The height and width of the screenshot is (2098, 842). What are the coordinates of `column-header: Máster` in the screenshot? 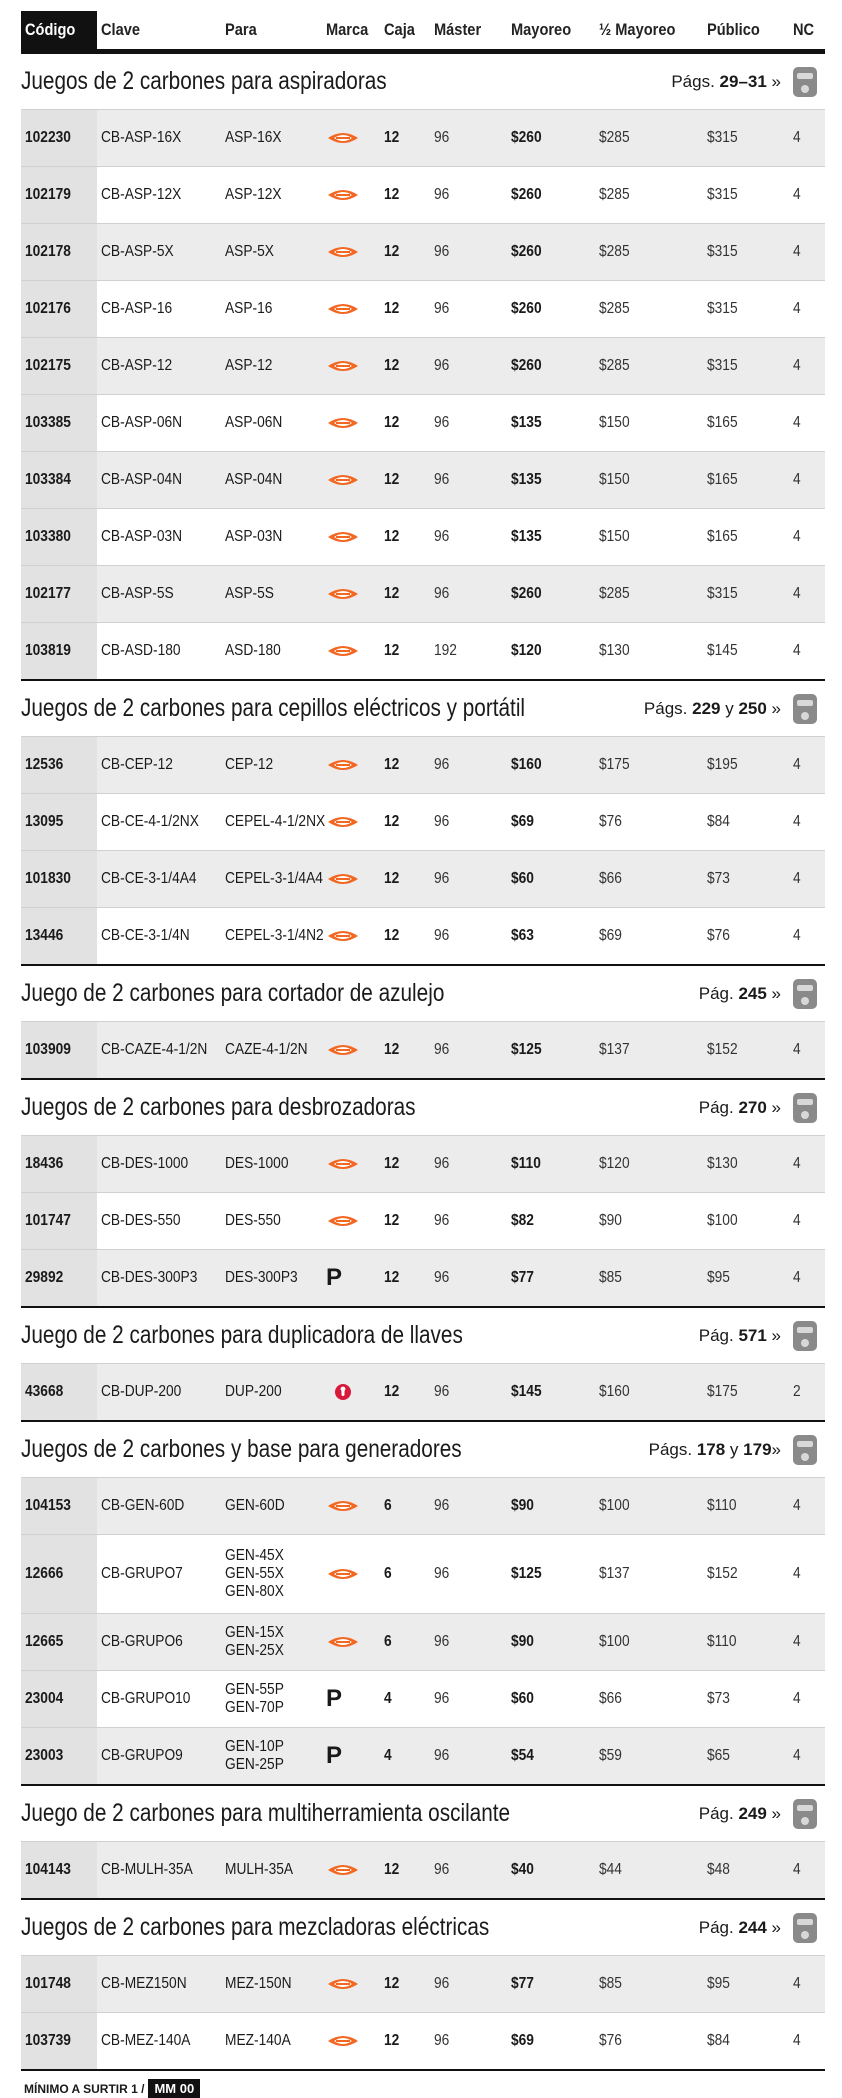 It's located at (466, 30).